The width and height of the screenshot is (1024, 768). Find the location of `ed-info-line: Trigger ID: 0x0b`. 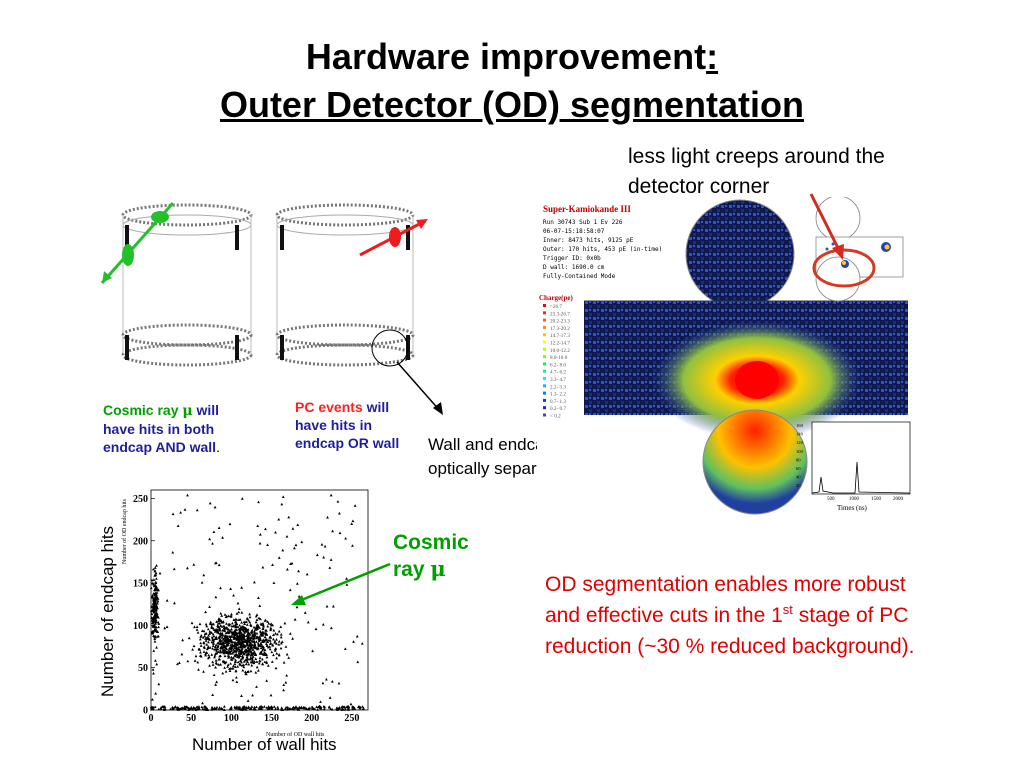

ed-info-line: Trigger ID: 0x0b is located at coordinates (572, 258).